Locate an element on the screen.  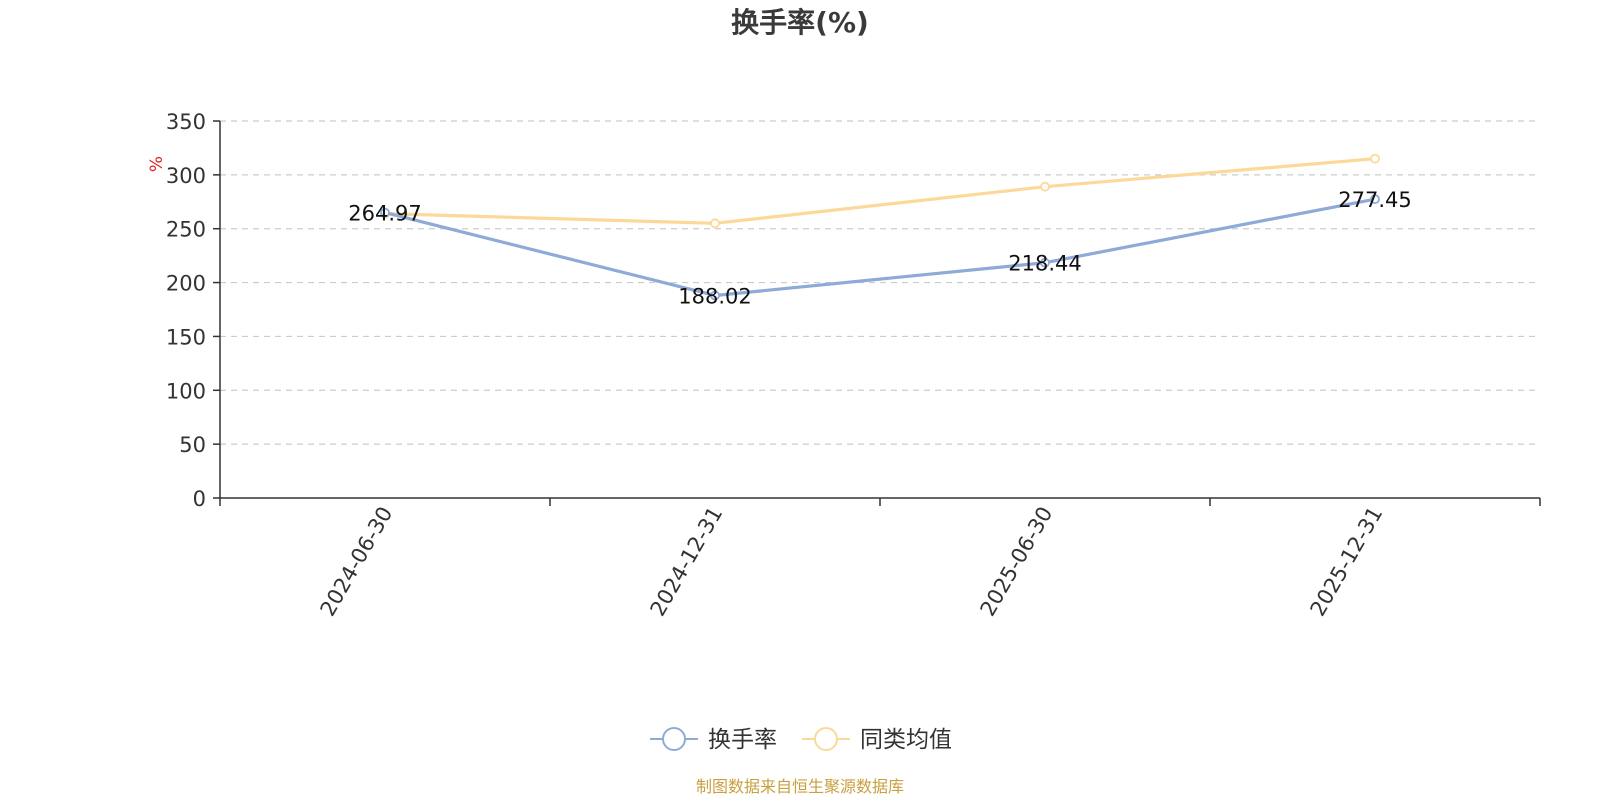
series-lines is located at coordinates (880, 227).